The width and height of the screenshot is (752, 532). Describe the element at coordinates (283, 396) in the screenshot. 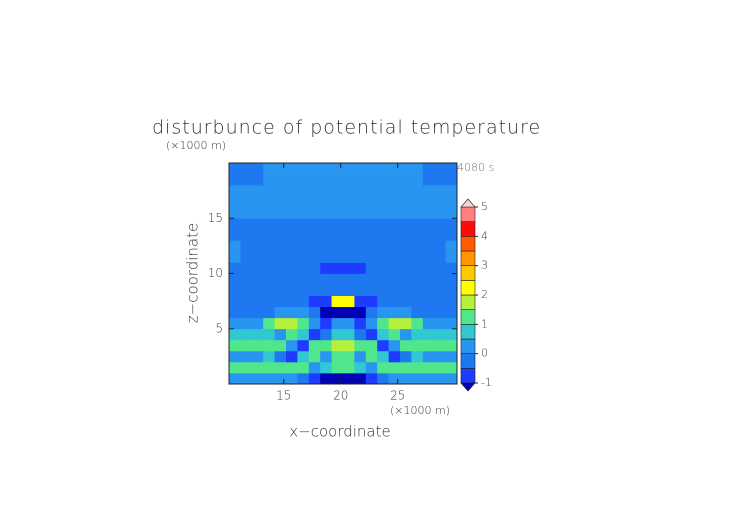

I see `x-tick-label: 15` at that location.